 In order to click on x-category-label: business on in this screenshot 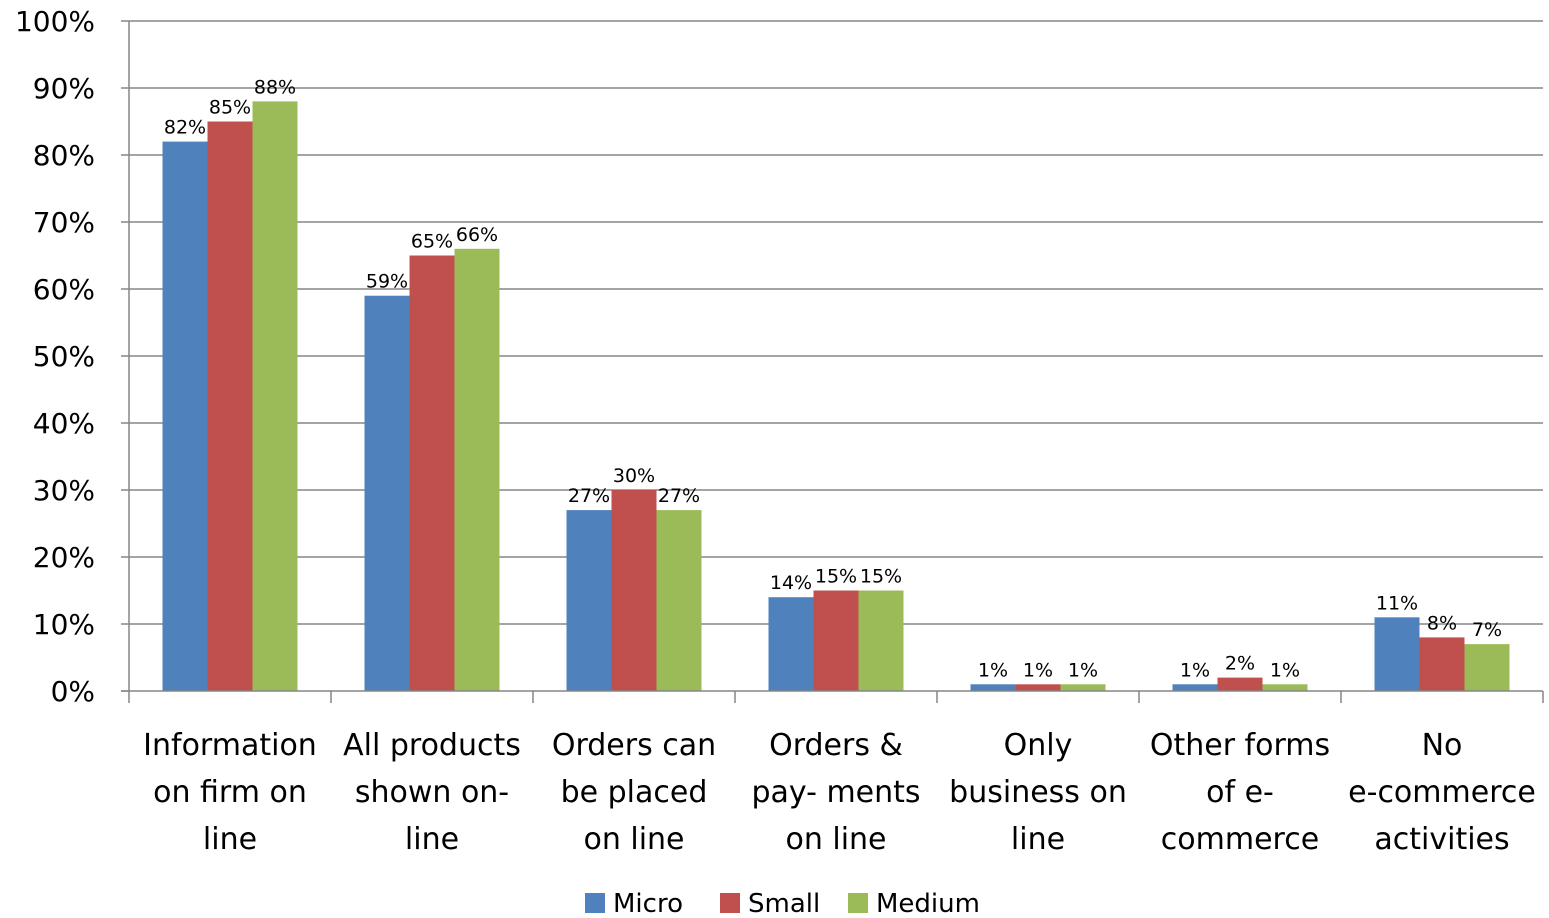, I will do `click(1038, 792)`.